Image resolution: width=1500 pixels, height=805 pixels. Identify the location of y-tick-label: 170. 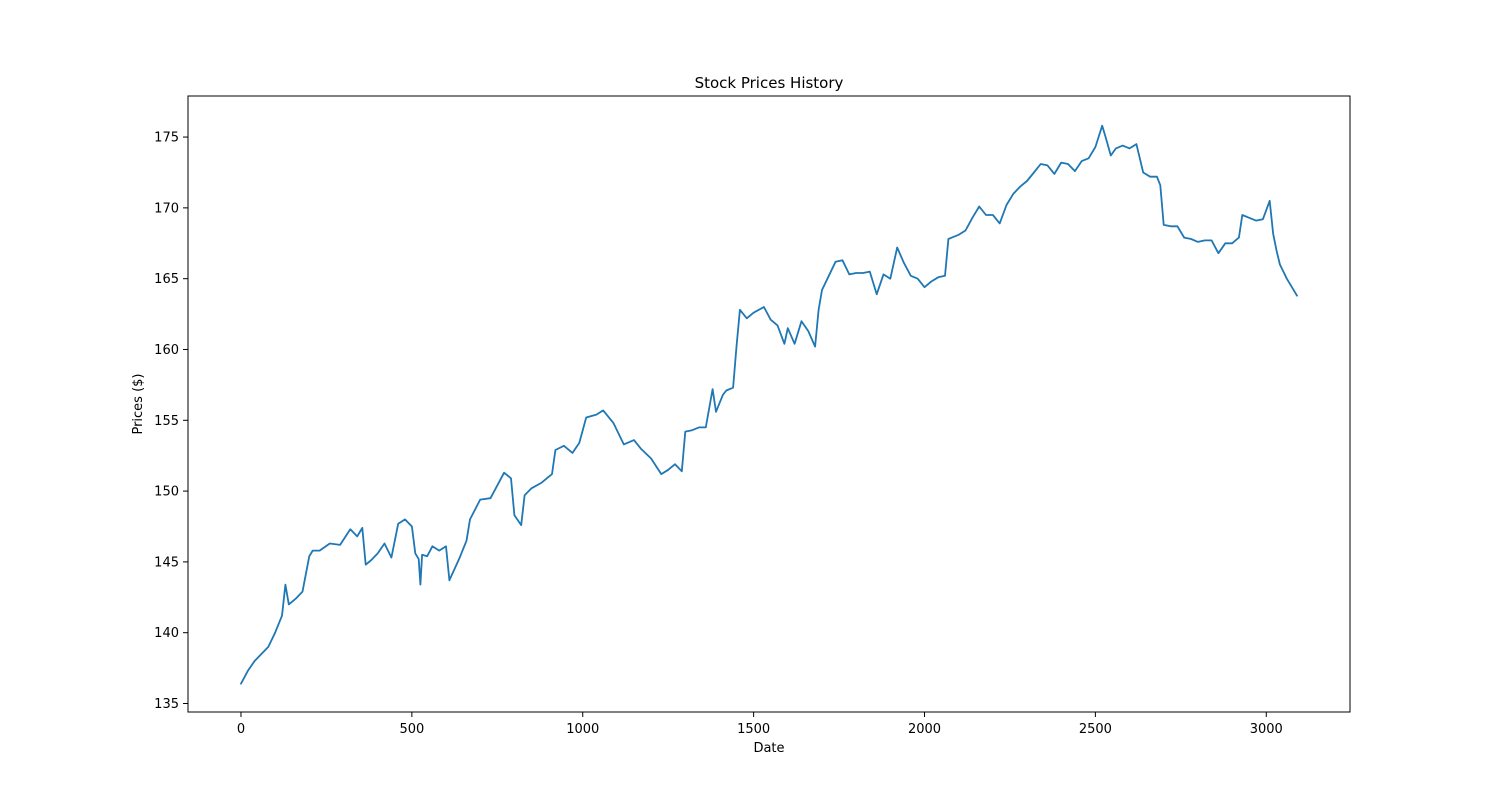
(166, 208).